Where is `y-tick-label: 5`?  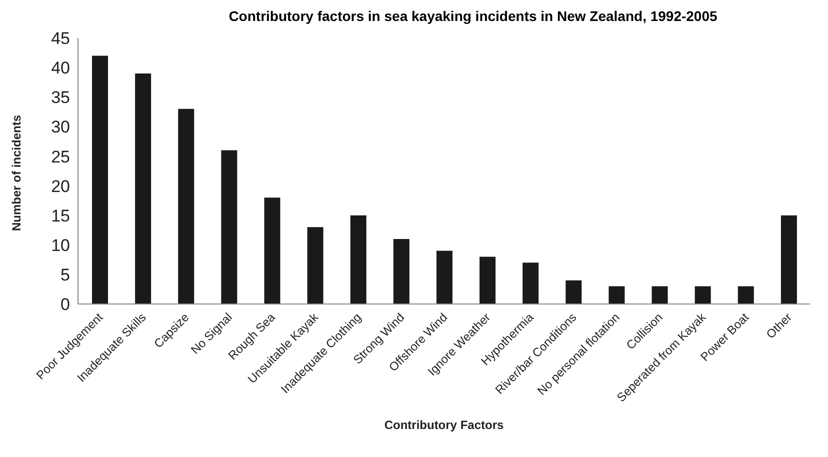
y-tick-label: 5 is located at coordinates (65, 274).